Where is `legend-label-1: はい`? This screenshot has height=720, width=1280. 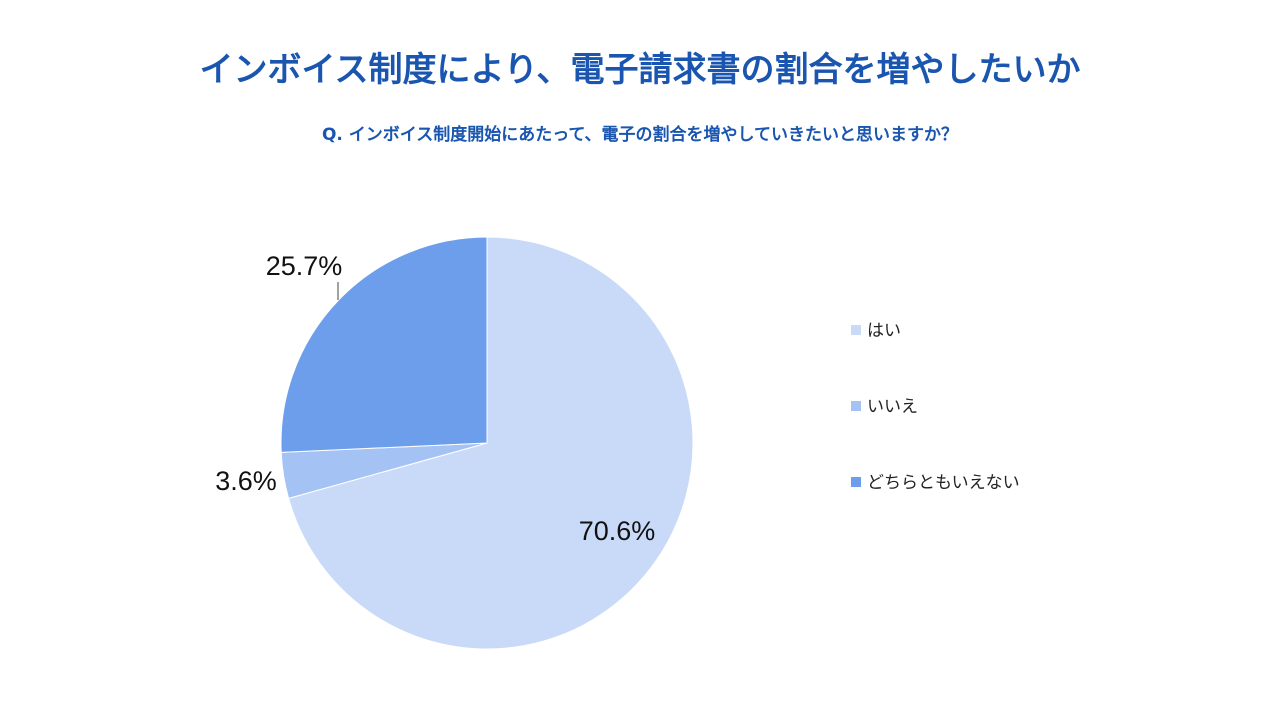
legend-label-1: はい is located at coordinates (884, 331).